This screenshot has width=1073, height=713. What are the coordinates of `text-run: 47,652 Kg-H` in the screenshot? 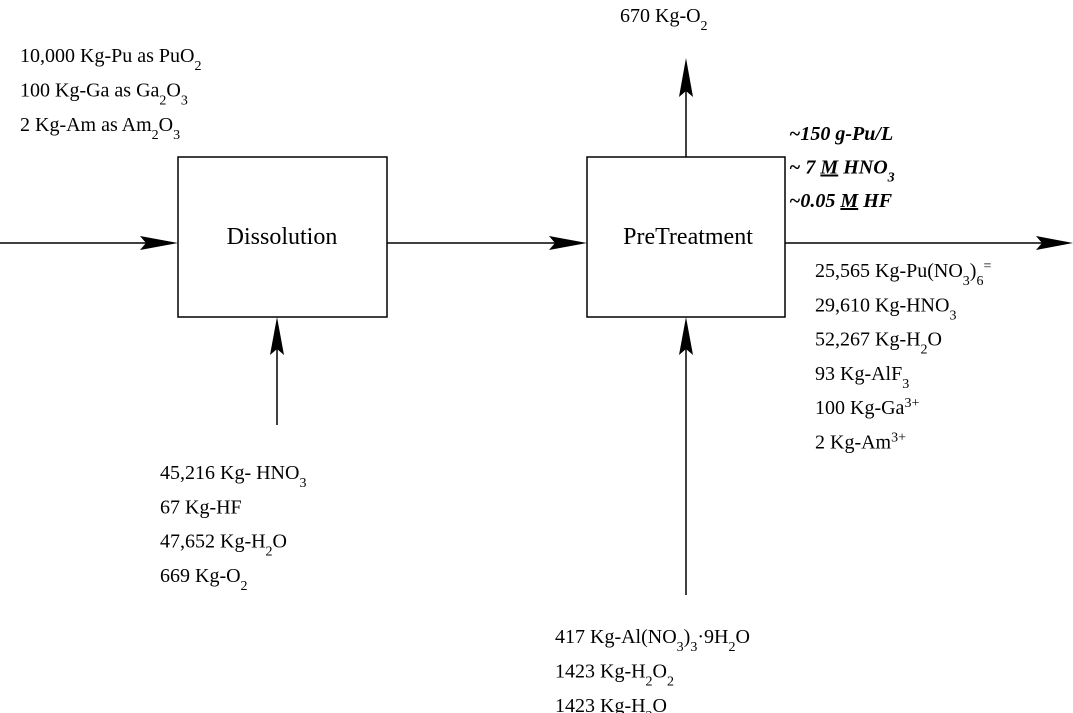 It's located at (213, 542).